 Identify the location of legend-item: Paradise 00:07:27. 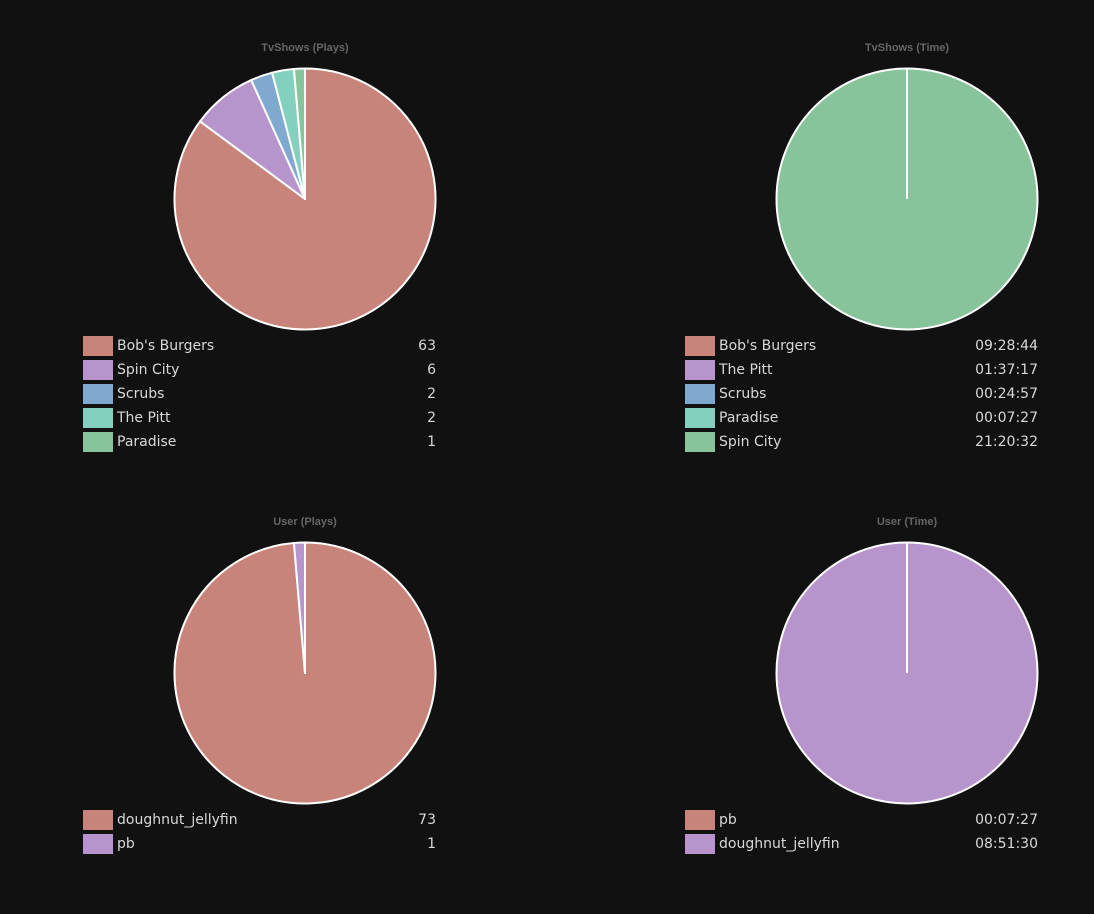
(861, 418).